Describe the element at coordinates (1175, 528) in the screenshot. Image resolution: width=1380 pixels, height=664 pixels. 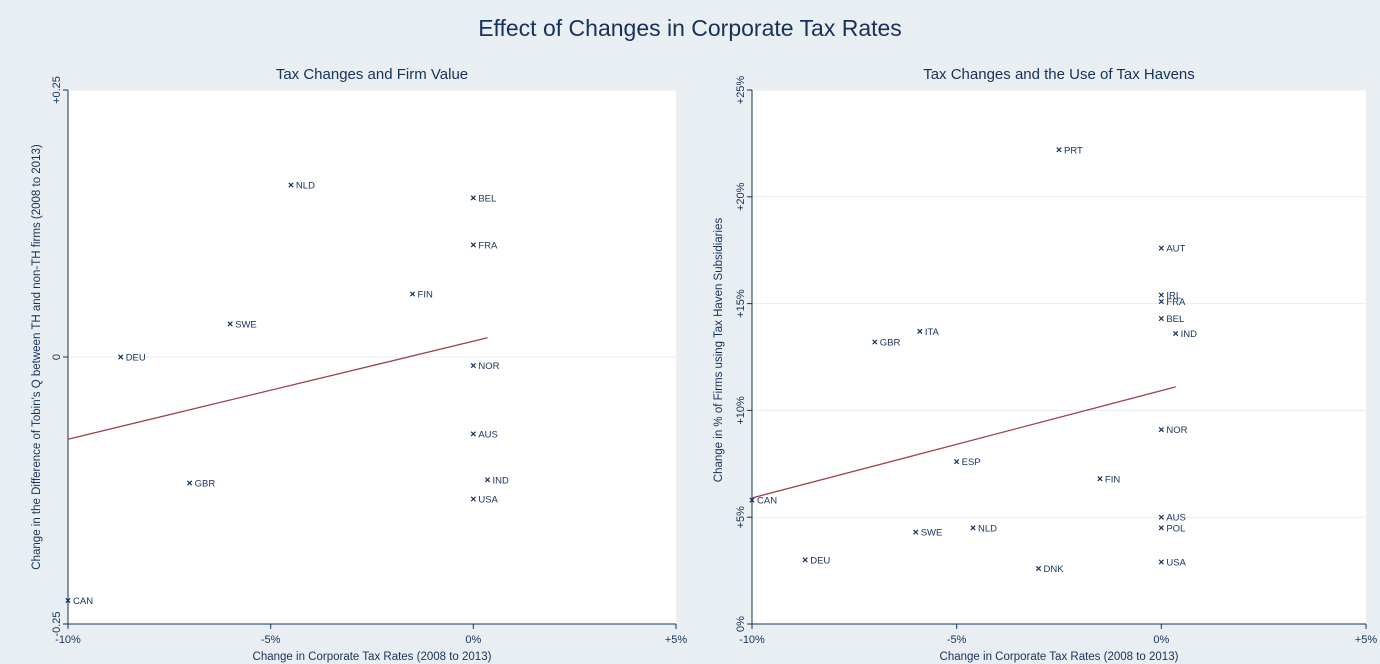
I see `point-label: POL` at that location.